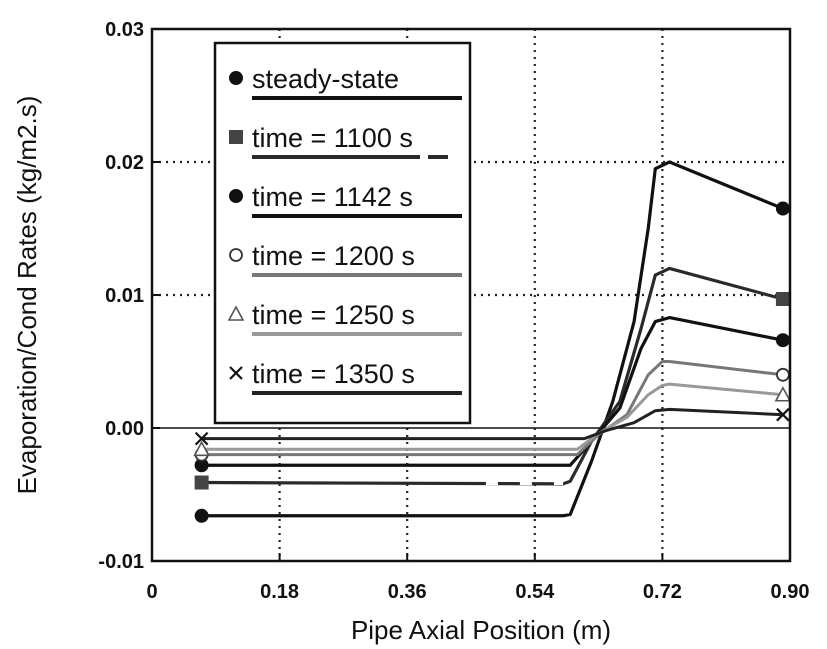 Image resolution: width=827 pixels, height=649 pixels. What do you see at coordinates (124, 429) in the screenshot?
I see `y-tick-label: 0.00` at bounding box center [124, 429].